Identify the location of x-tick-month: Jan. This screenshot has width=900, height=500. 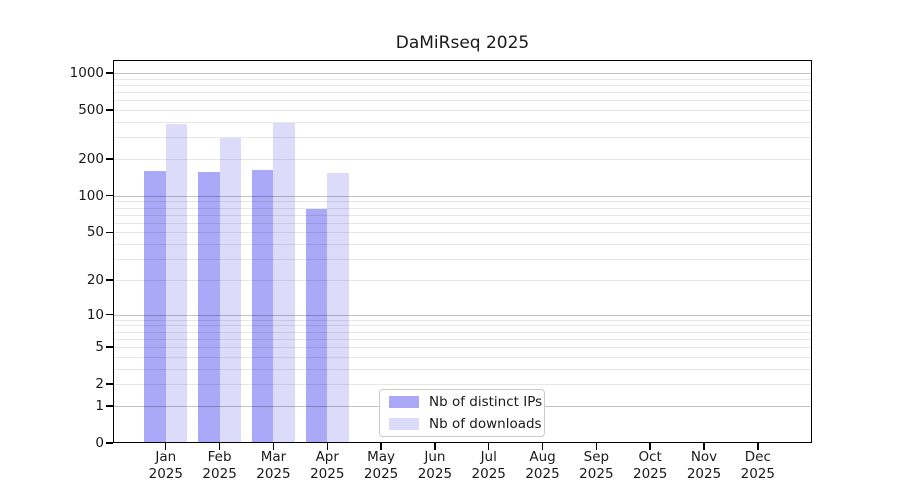
(166, 457).